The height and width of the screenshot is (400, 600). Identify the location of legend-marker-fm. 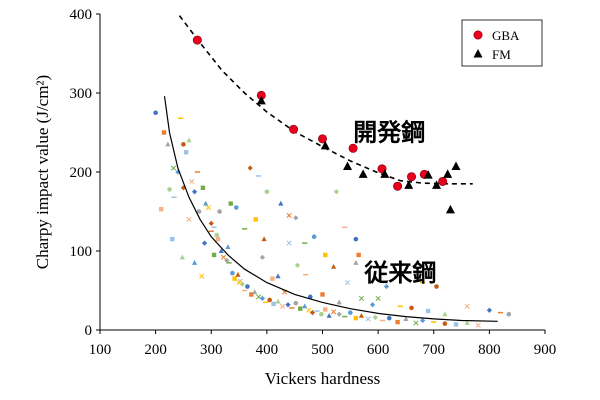
(478, 53).